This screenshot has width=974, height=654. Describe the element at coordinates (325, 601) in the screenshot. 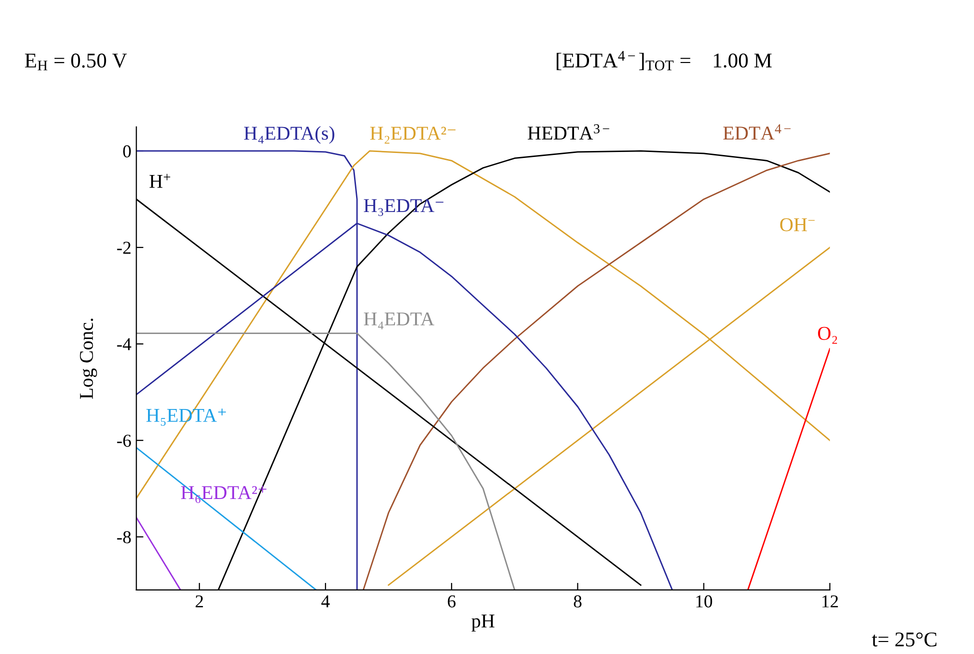

I see `x-tick-label: 4` at that location.